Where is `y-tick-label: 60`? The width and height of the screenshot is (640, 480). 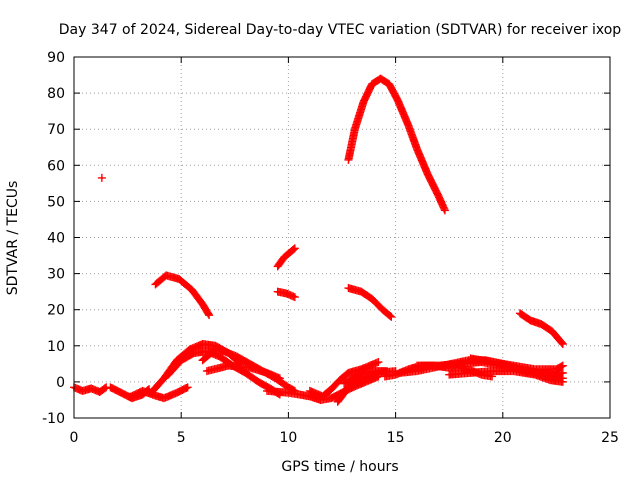 y-tick-label: 60 is located at coordinates (56, 166).